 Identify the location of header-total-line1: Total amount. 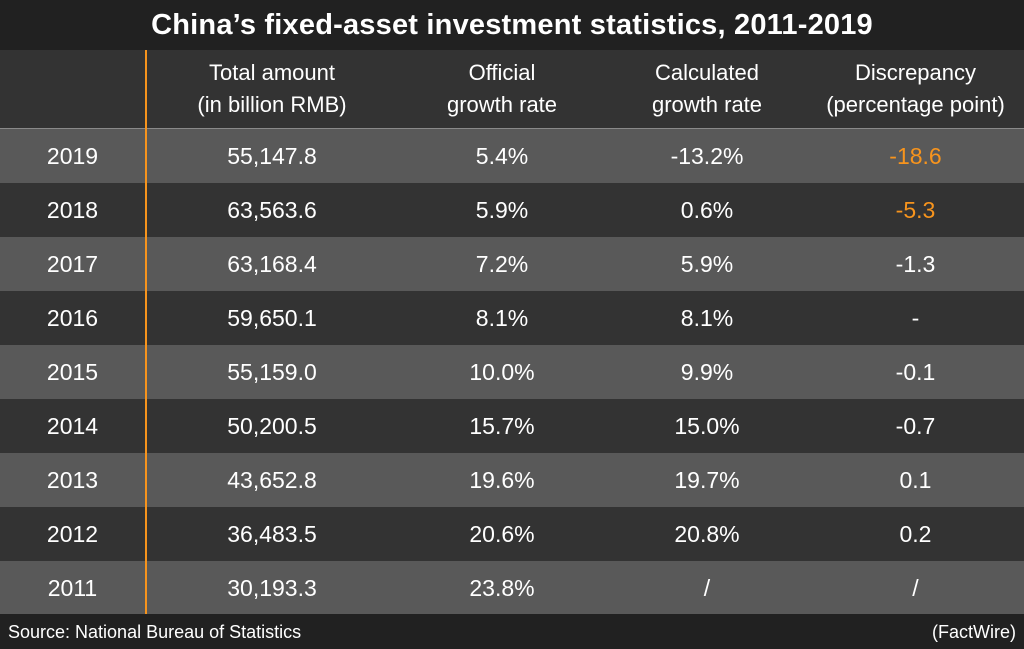
(272, 72).